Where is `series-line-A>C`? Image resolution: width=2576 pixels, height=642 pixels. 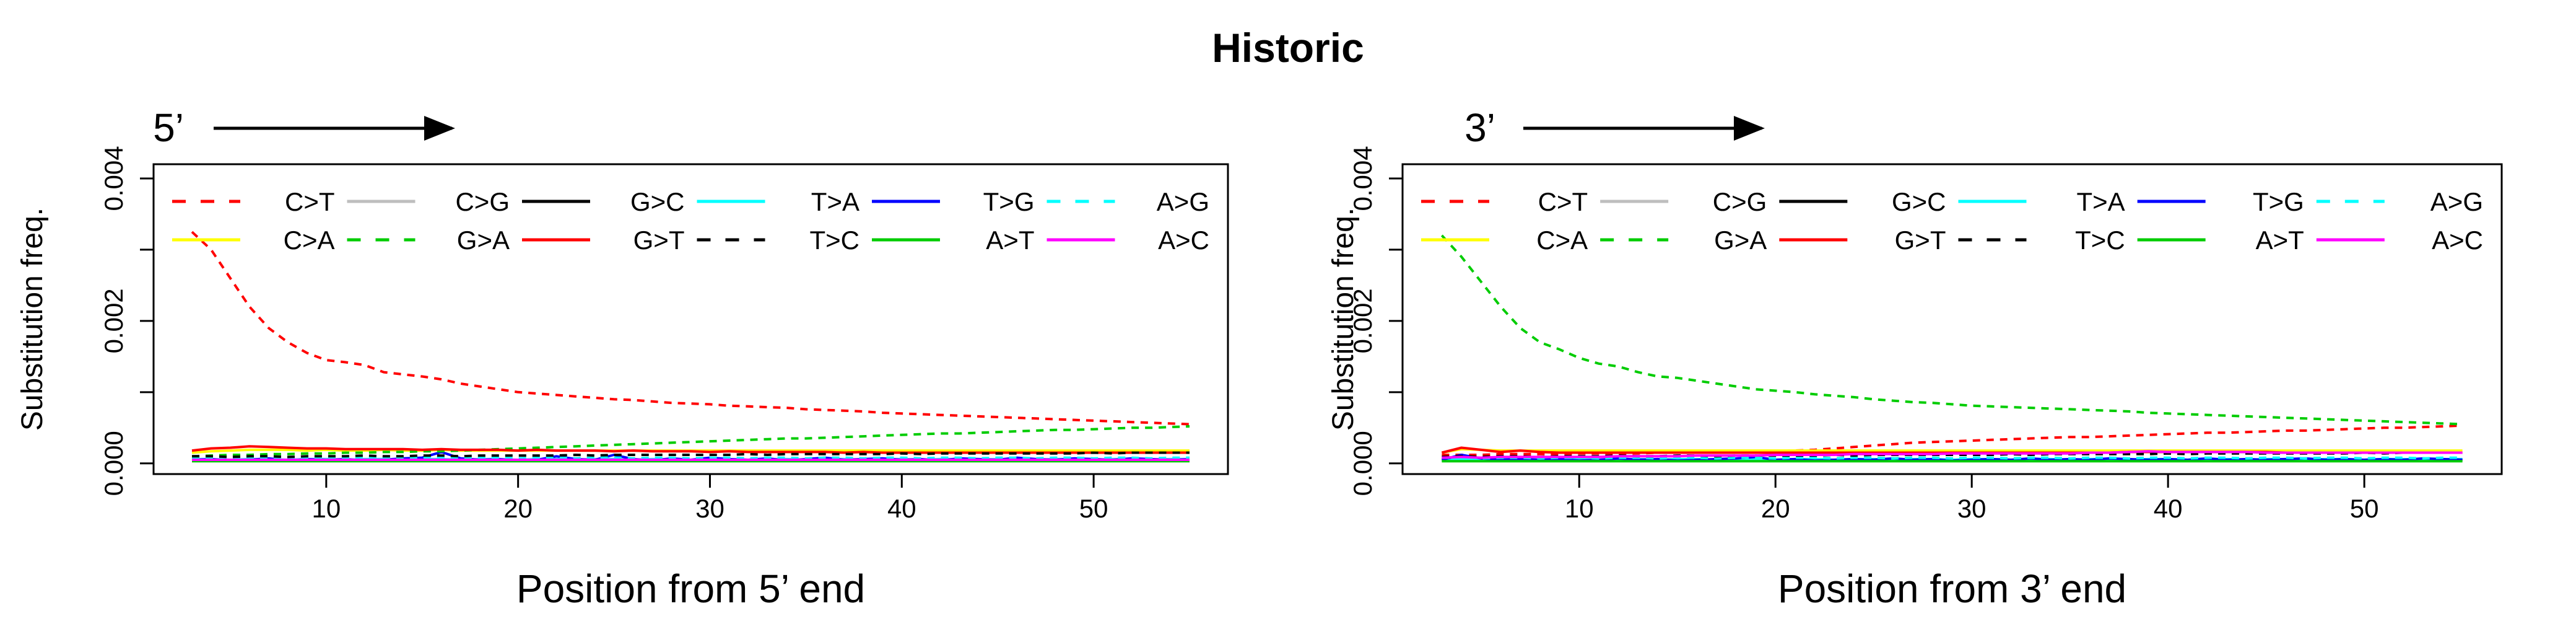 series-line-A>C is located at coordinates (1952, 454).